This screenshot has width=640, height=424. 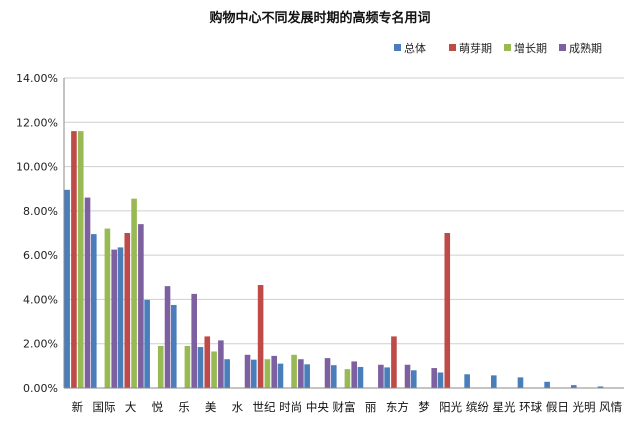 I want to click on bar-成熟期-丽, so click(x=381, y=376).